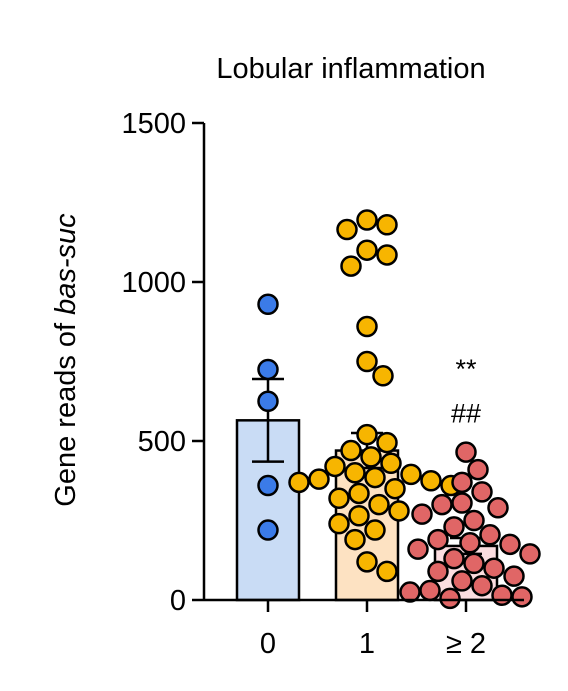  I want to click on chart-title: Lobular inflammation, so click(350, 69).